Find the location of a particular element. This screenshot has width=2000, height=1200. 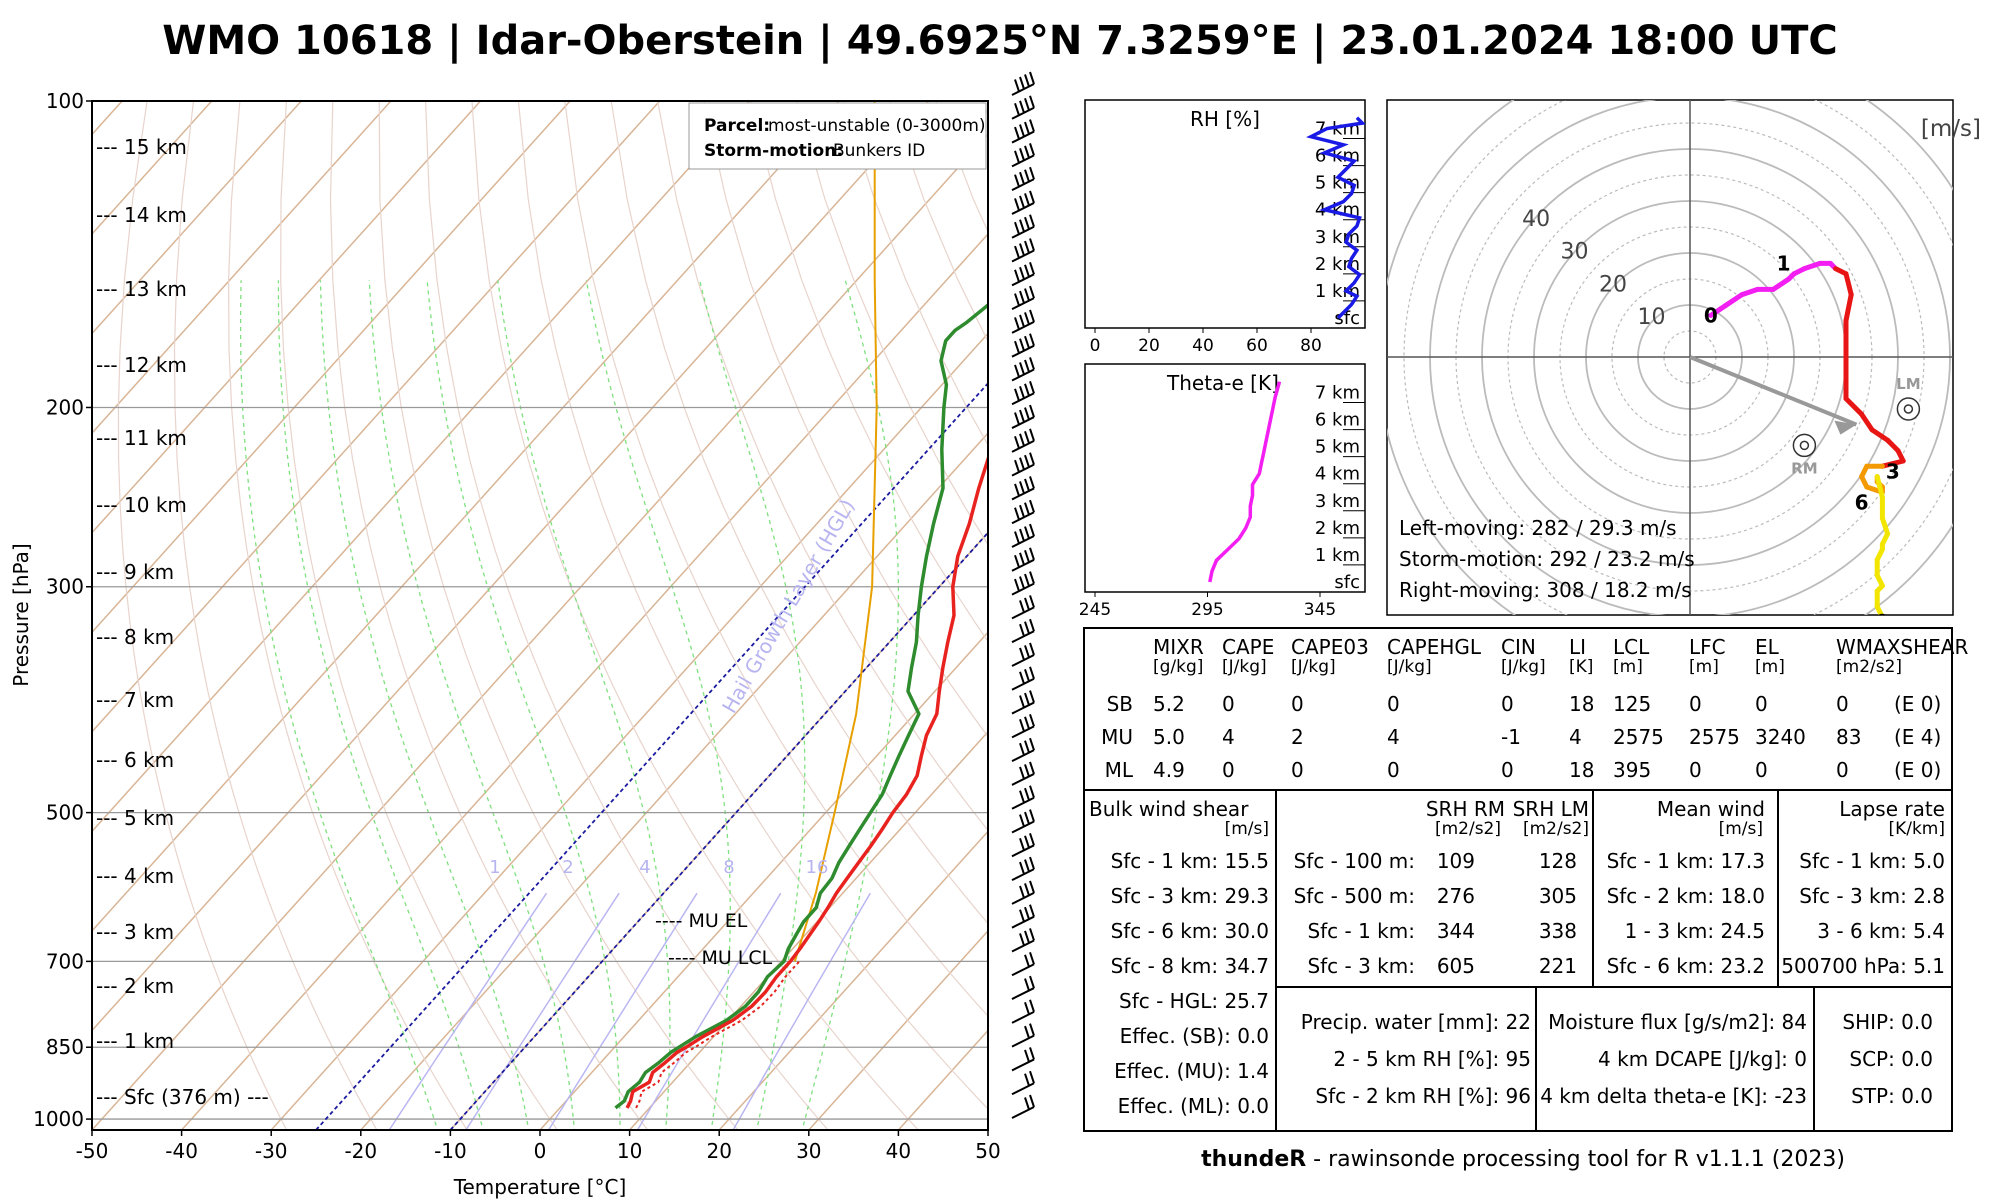

moisture-row: 2 - 5 km RH [%]: 95 is located at coordinates (1432, 1059).